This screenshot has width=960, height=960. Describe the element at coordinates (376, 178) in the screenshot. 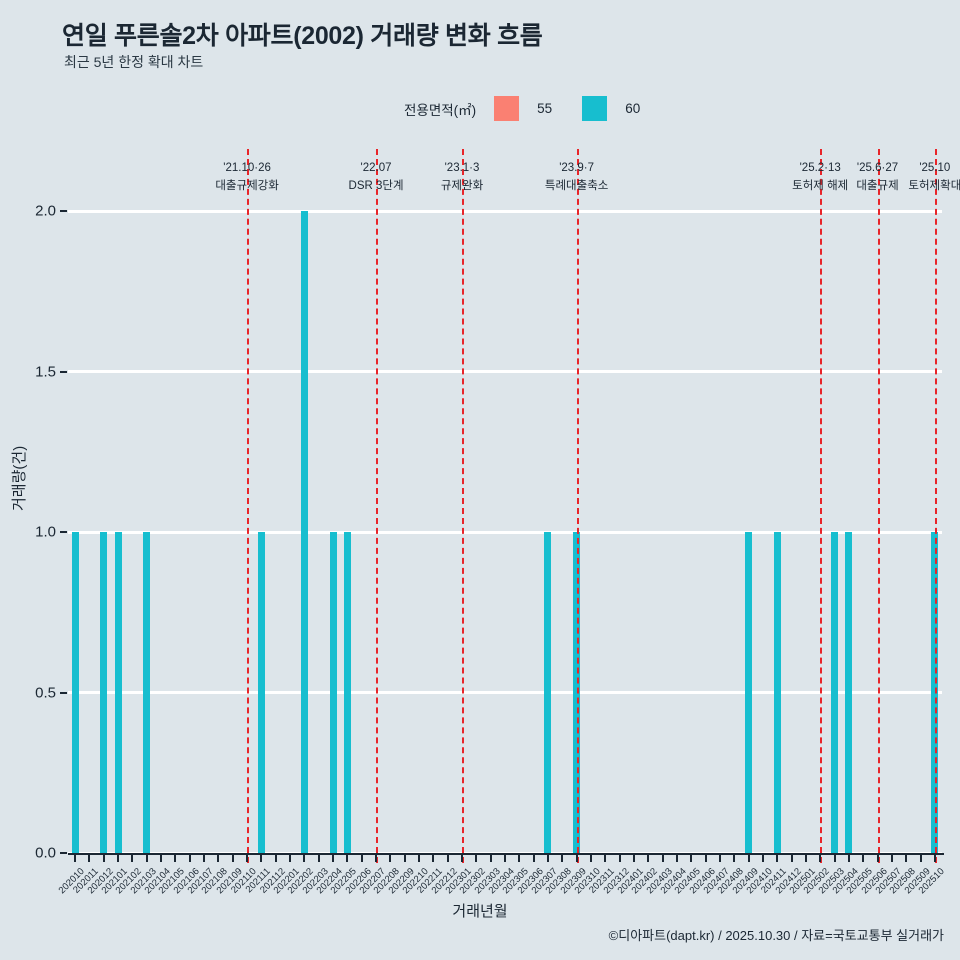

I see `event-annotation: '22.07 DSR 3단계` at that location.